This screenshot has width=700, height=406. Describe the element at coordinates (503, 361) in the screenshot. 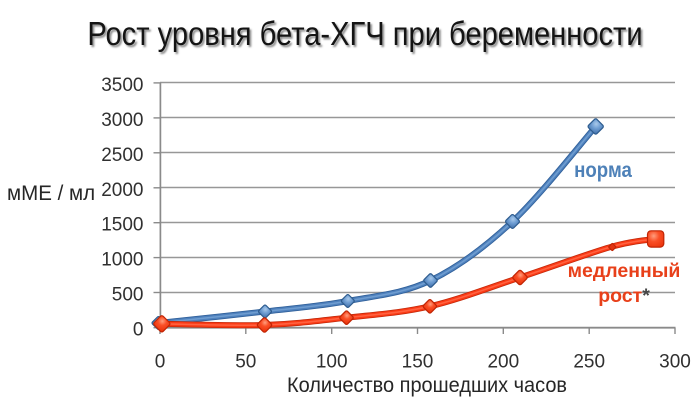

I see `svg-text: 200` at that location.